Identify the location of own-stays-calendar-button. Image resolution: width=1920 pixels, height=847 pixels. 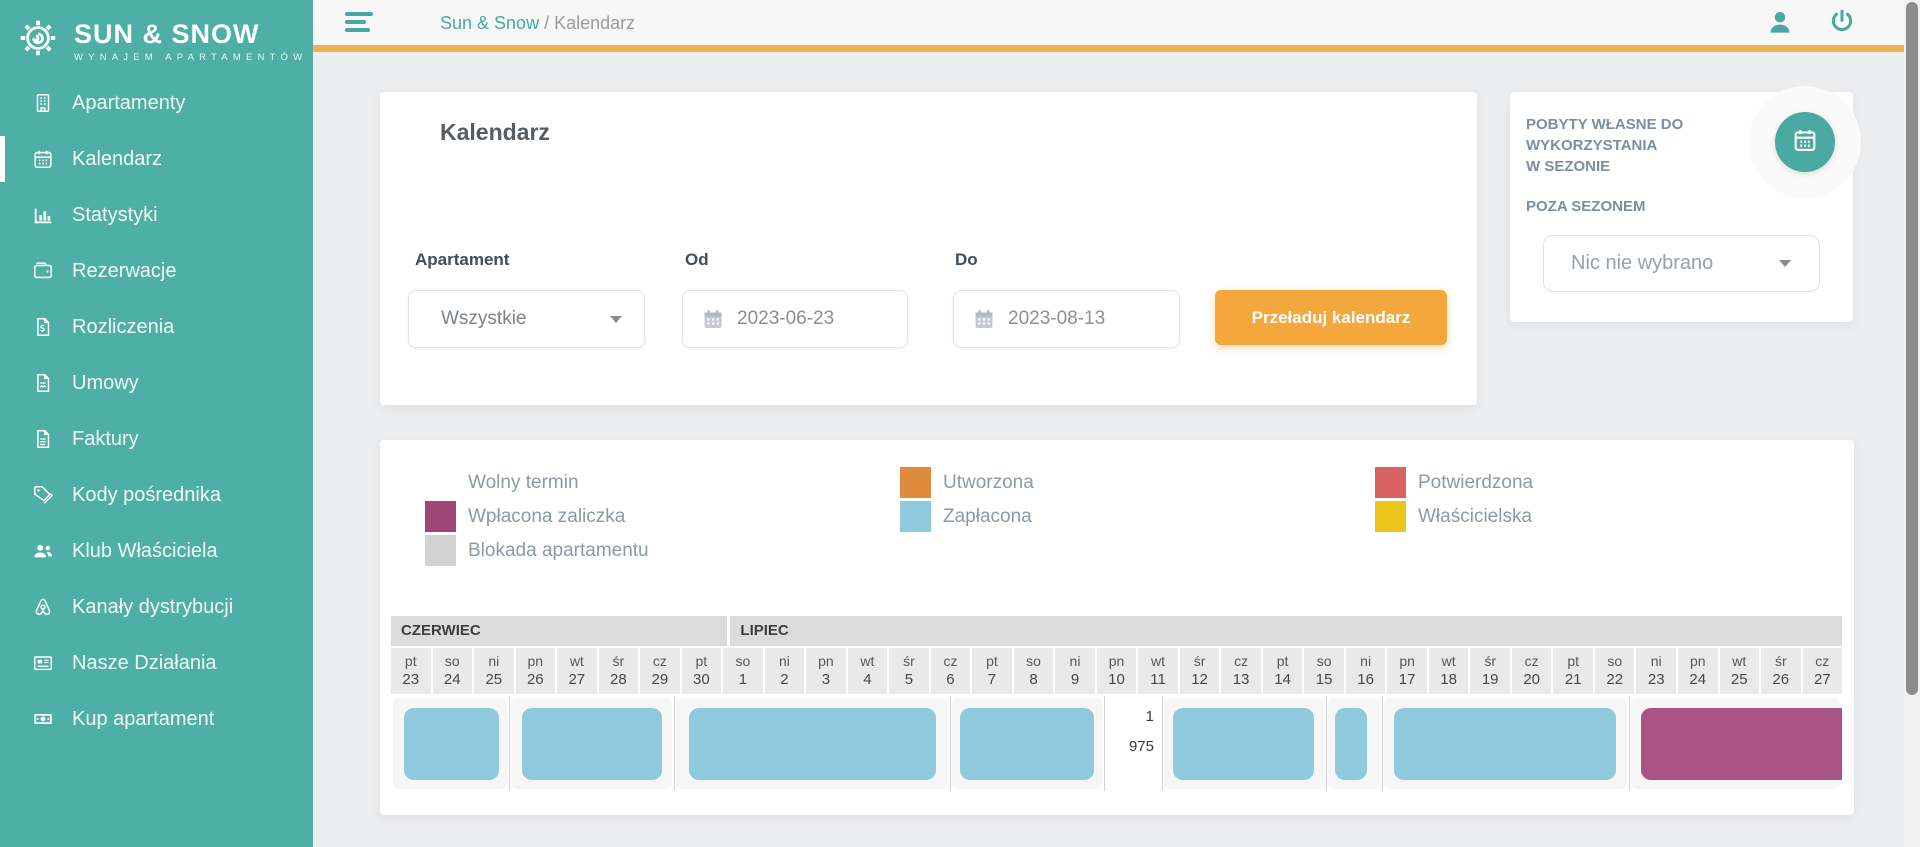
(1805, 142).